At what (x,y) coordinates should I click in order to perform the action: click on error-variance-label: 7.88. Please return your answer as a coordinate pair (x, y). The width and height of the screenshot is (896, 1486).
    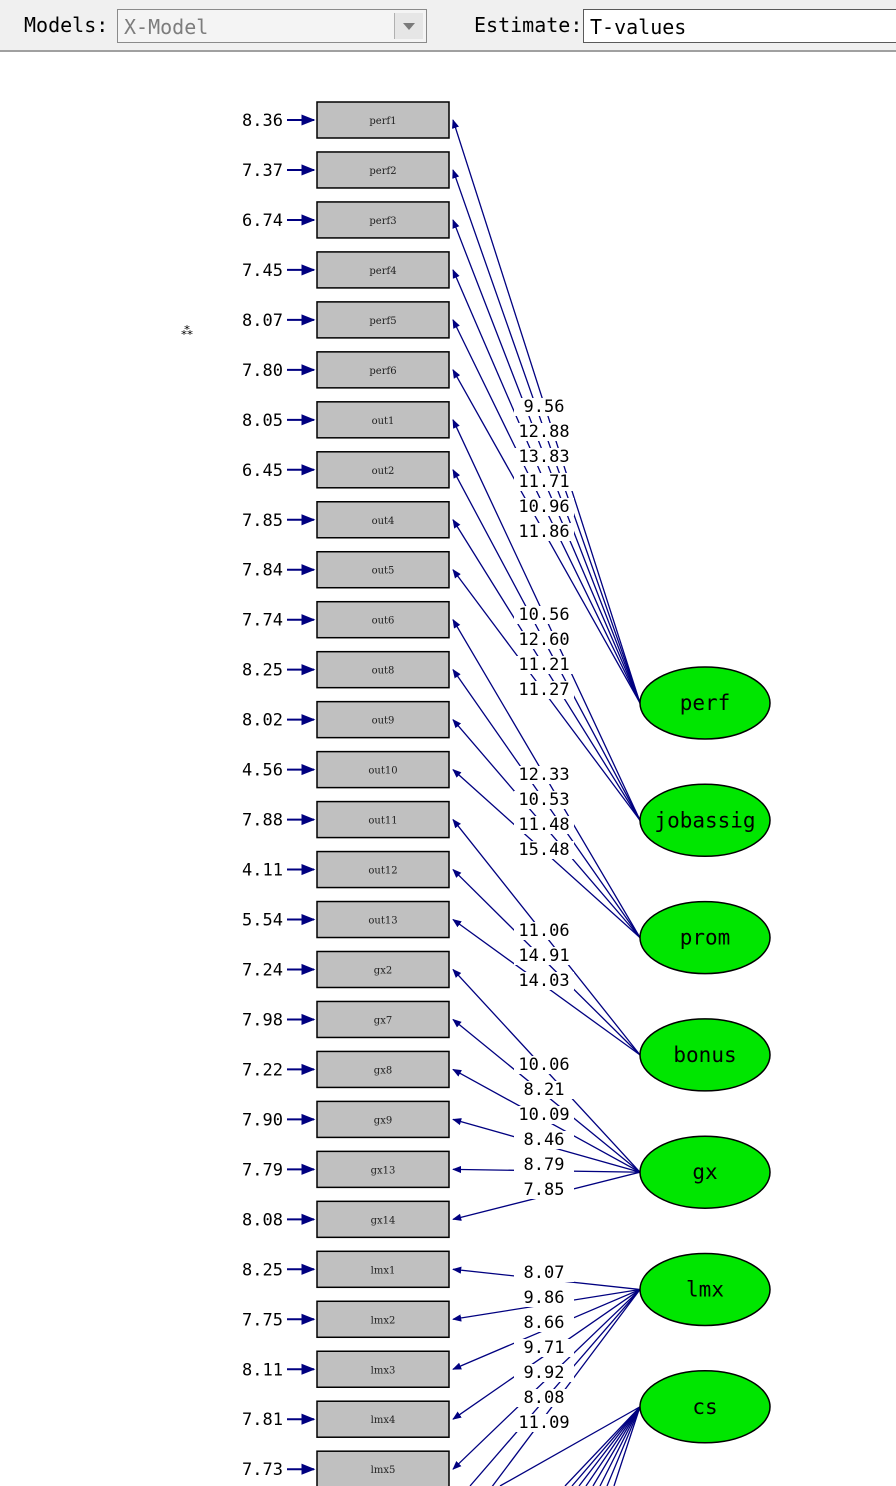
    Looking at the image, I should click on (262, 821).